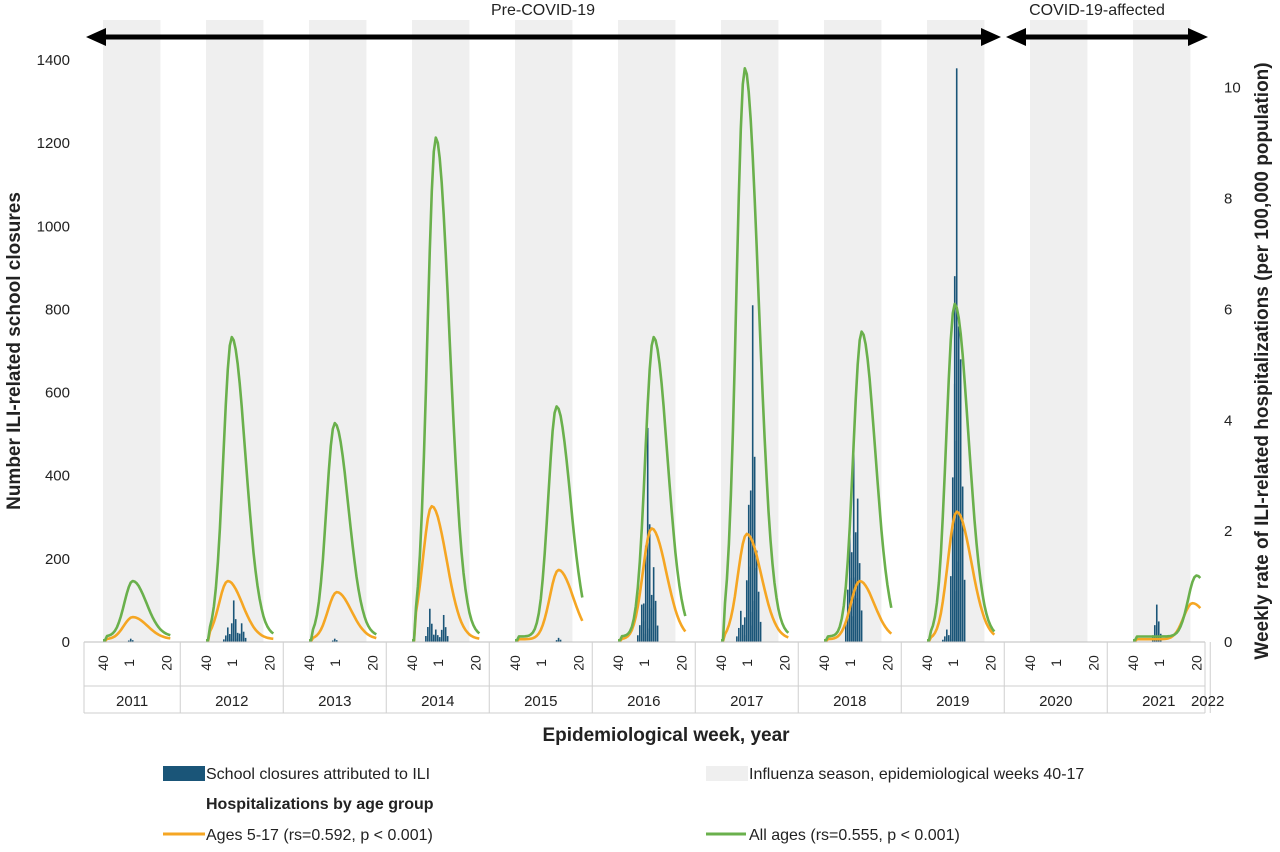 This screenshot has width=1280, height=852. What do you see at coordinates (1228, 199) in the screenshot?
I see `y-right-tick-8: 8` at bounding box center [1228, 199].